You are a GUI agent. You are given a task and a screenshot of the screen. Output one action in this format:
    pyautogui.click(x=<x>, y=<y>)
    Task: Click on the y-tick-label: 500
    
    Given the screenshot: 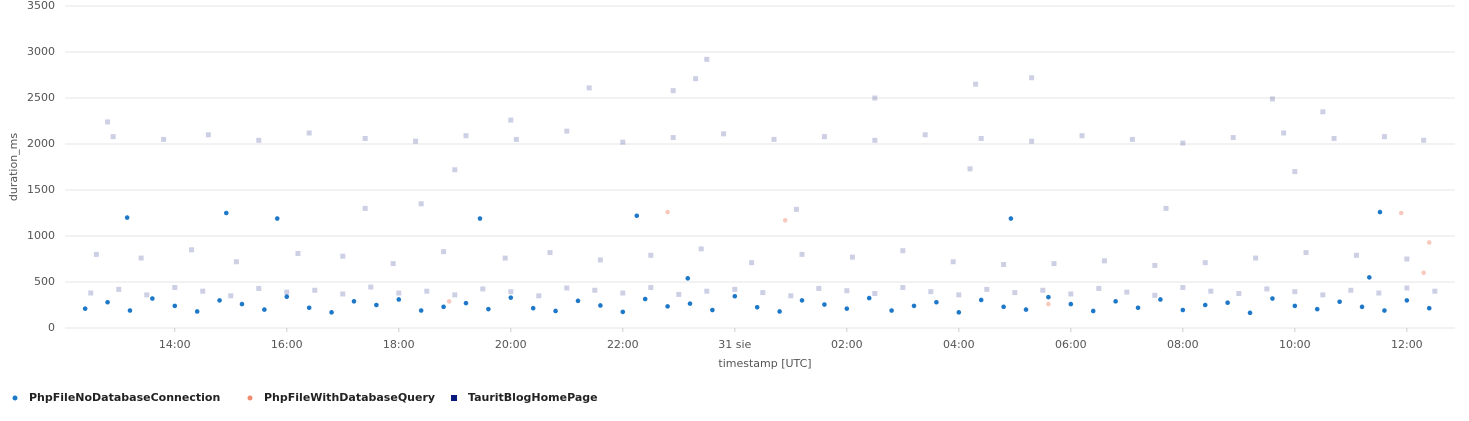 What is the action you would take?
    pyautogui.click(x=44, y=281)
    